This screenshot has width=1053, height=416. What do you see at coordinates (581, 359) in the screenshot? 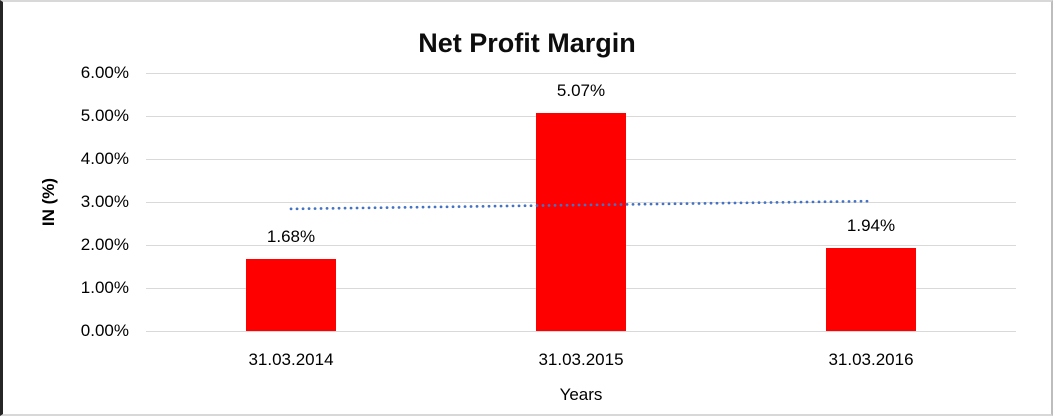
I see `x-axis-tick-label: 31.03.2015` at bounding box center [581, 359].